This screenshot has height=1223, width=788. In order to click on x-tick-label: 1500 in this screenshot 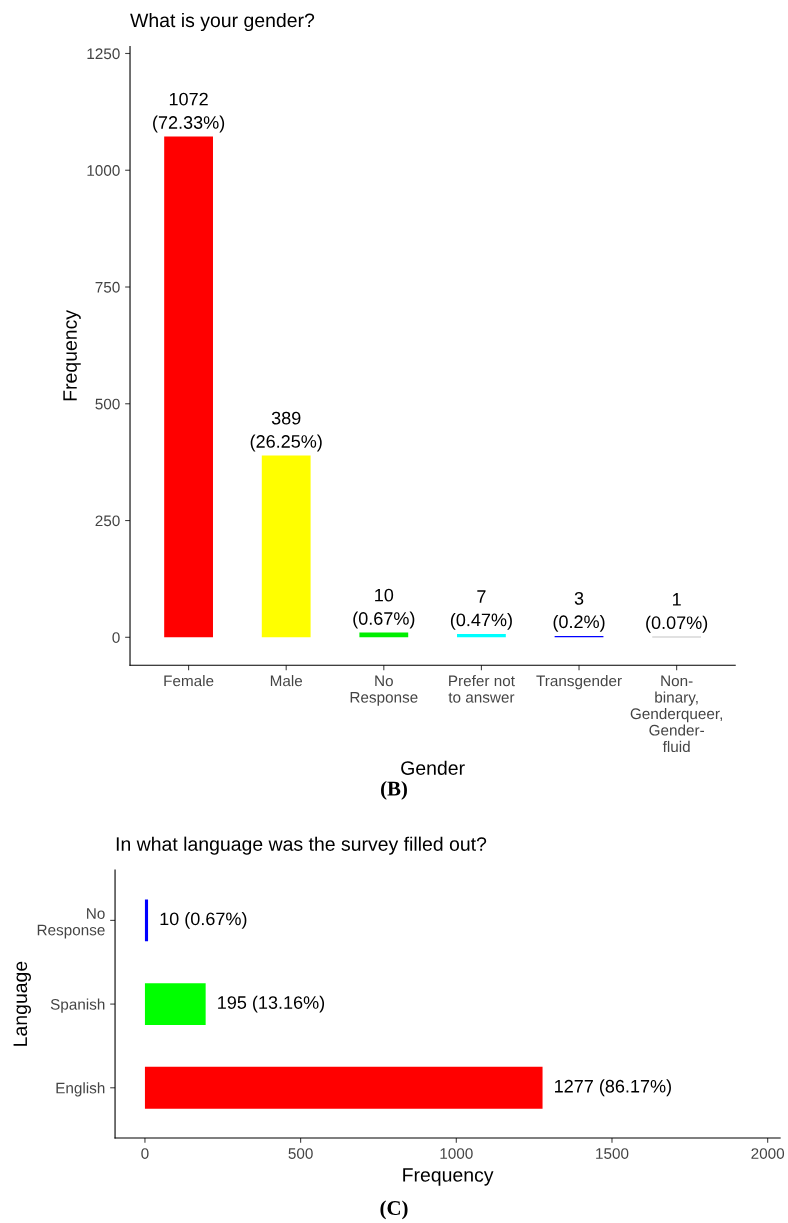, I will do `click(612, 1153)`.